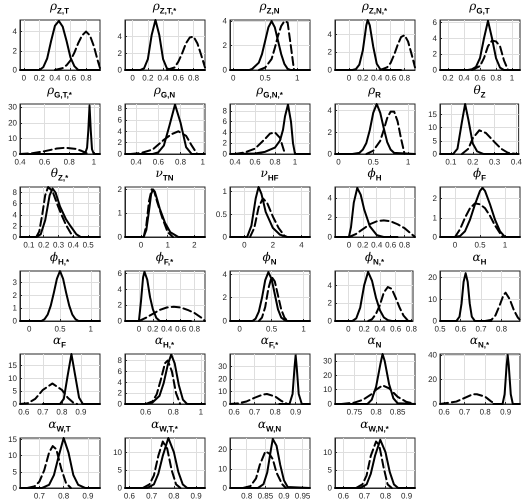  Describe the element at coordinates (374, 341) in the screenshot. I see `chart-title: α$_{N}$` at that location.